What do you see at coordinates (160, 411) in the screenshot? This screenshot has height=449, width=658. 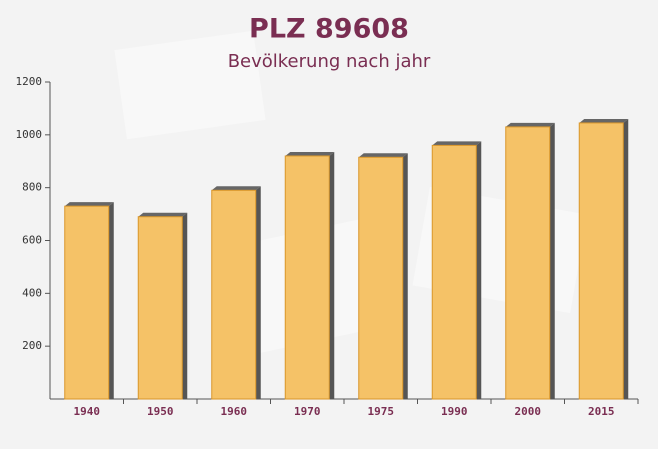 I see `x-tick-label: 1950` at bounding box center [160, 411].